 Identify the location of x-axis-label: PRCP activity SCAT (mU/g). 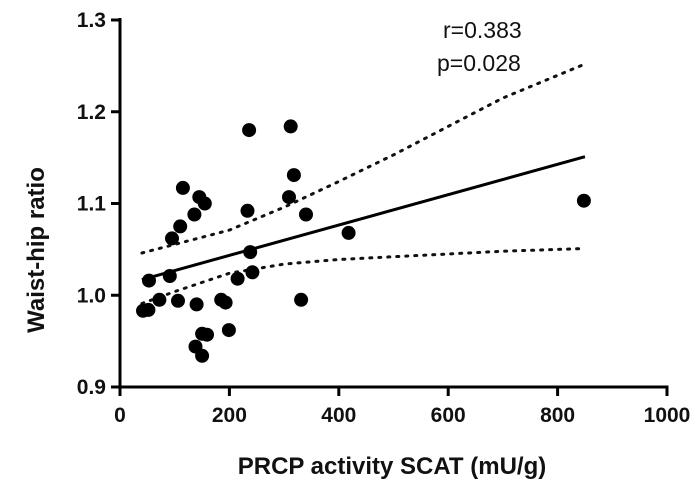
(392, 466).